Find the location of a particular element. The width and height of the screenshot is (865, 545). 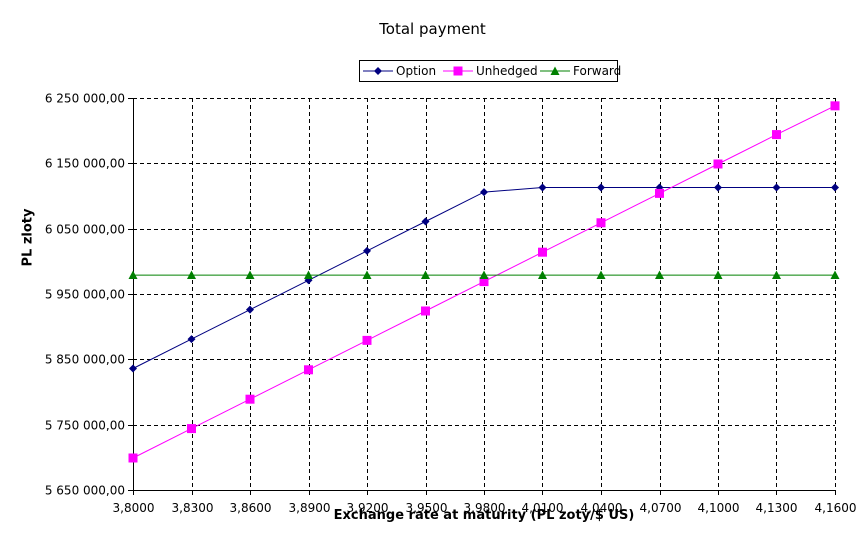

legend-label-option: Option is located at coordinates (416, 71).